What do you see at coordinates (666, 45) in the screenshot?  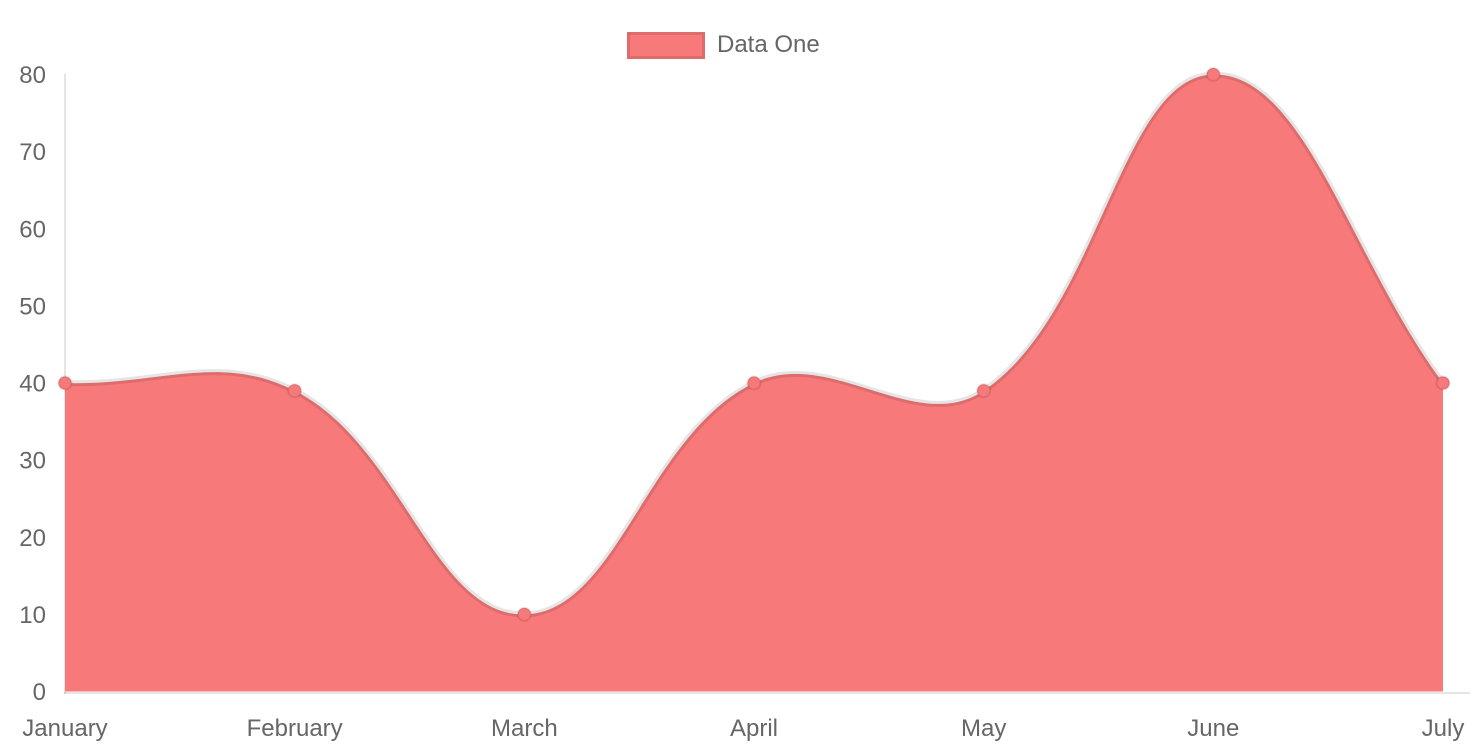 I see `legend-color-box` at bounding box center [666, 45].